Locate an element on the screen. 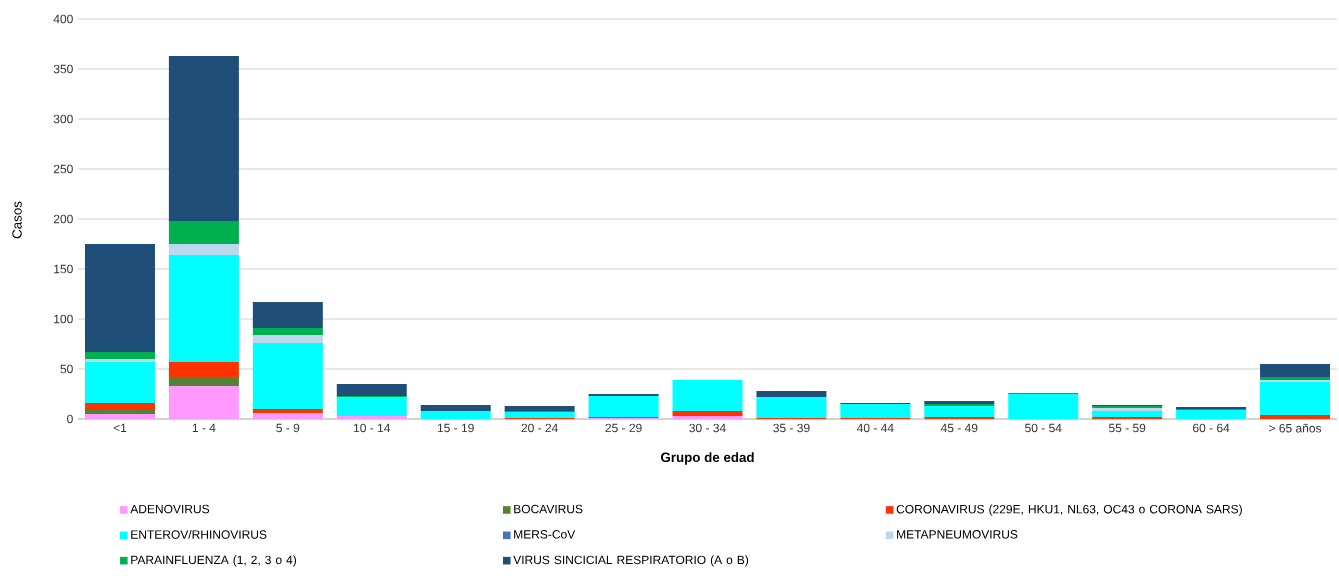  legend-label: ADENOVIRUS is located at coordinates (170, 509).